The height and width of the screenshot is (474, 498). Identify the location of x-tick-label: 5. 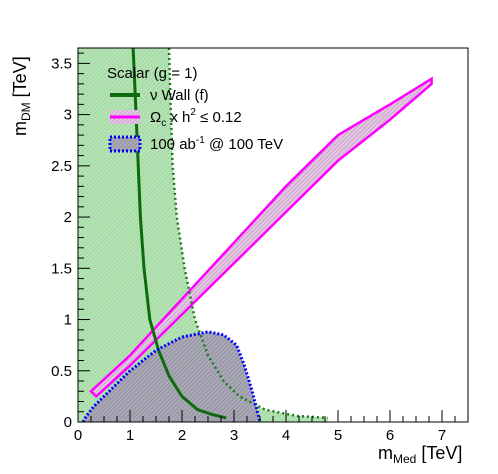
(338, 435).